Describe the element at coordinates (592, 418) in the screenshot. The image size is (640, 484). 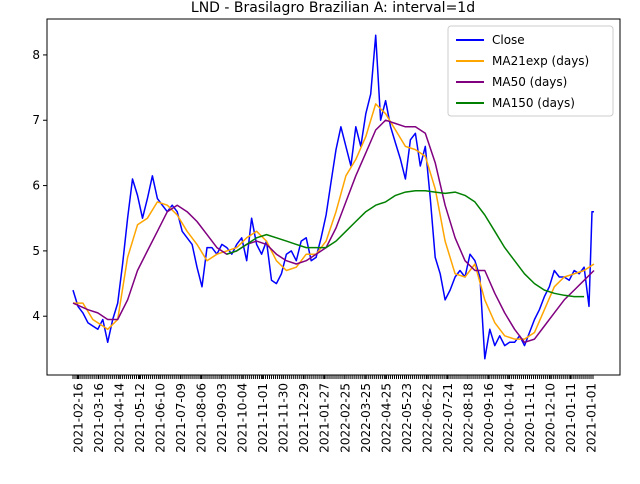
I see `x-tick-label-25: 2021-01-01` at that location.